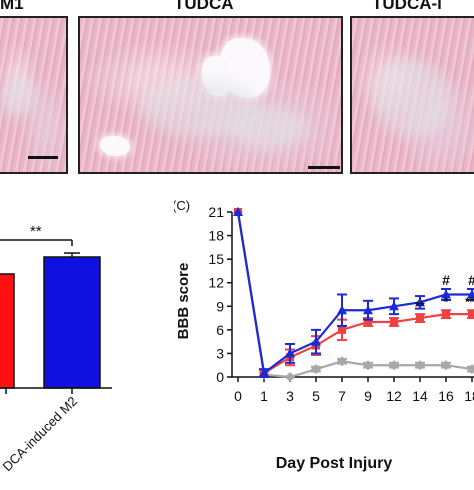 This screenshot has height=490, width=474. Describe the element at coordinates (316, 396) in the screenshot. I see `x-tick-label: 5` at that location.